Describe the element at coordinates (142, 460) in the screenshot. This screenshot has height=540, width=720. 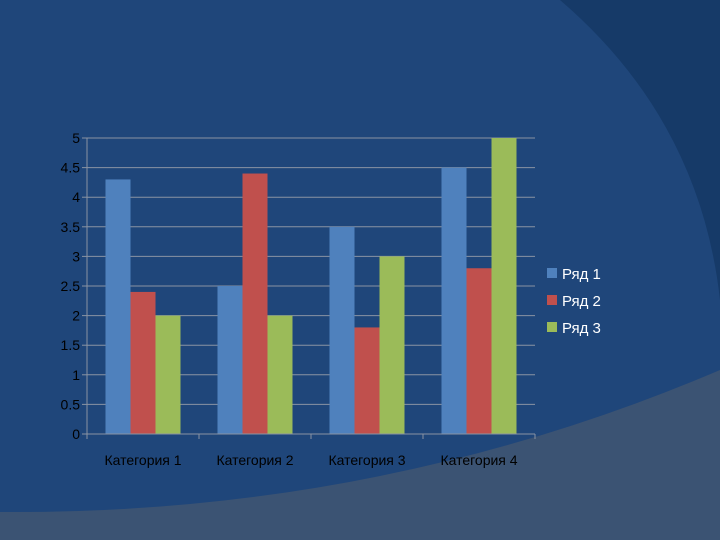
I see `x-tick-label: Категория 1` at that location.